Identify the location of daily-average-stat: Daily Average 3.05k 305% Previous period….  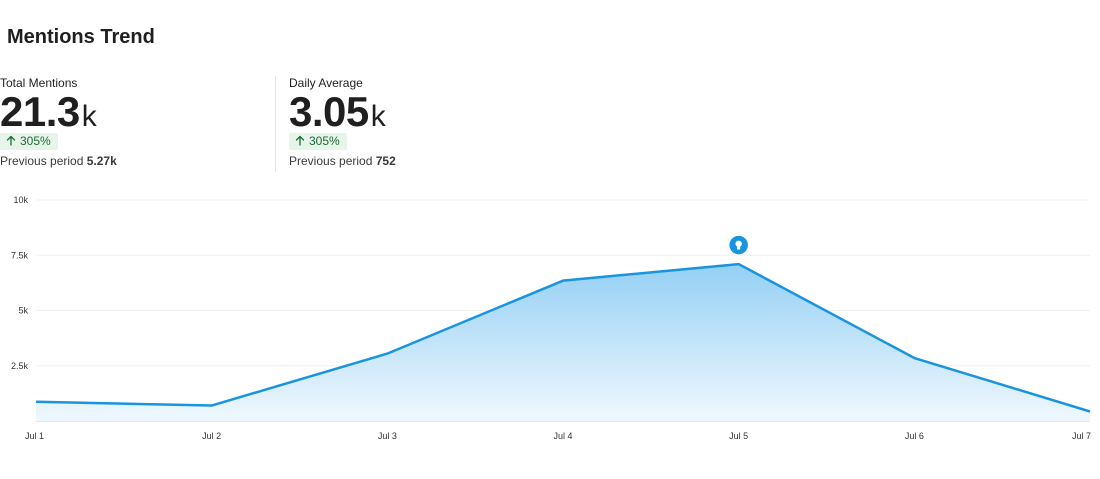
(342, 122).